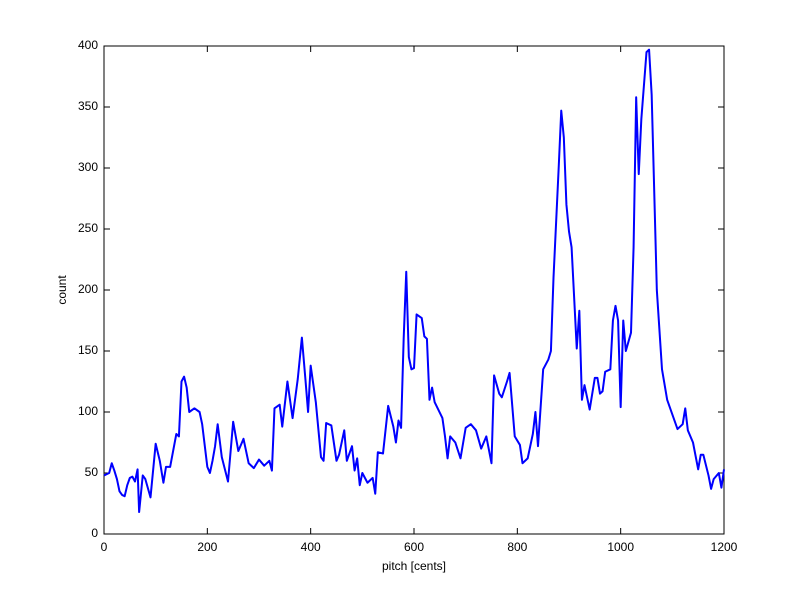  Describe the element at coordinates (88, 289) in the screenshot. I see `y-tick-label: 200` at that location.